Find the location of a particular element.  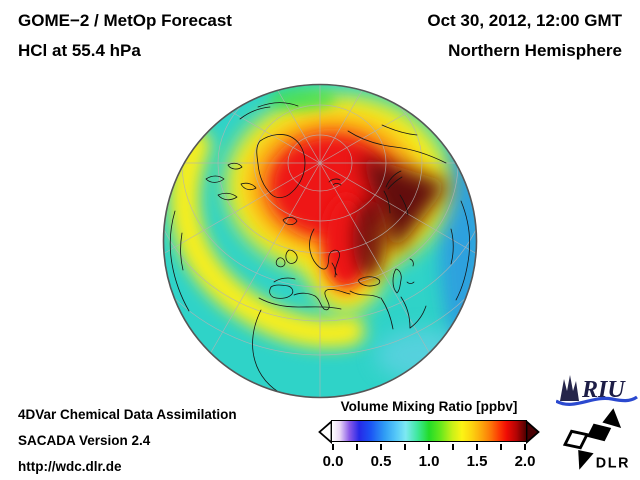

coast-aral is located at coordinates (410, 271).